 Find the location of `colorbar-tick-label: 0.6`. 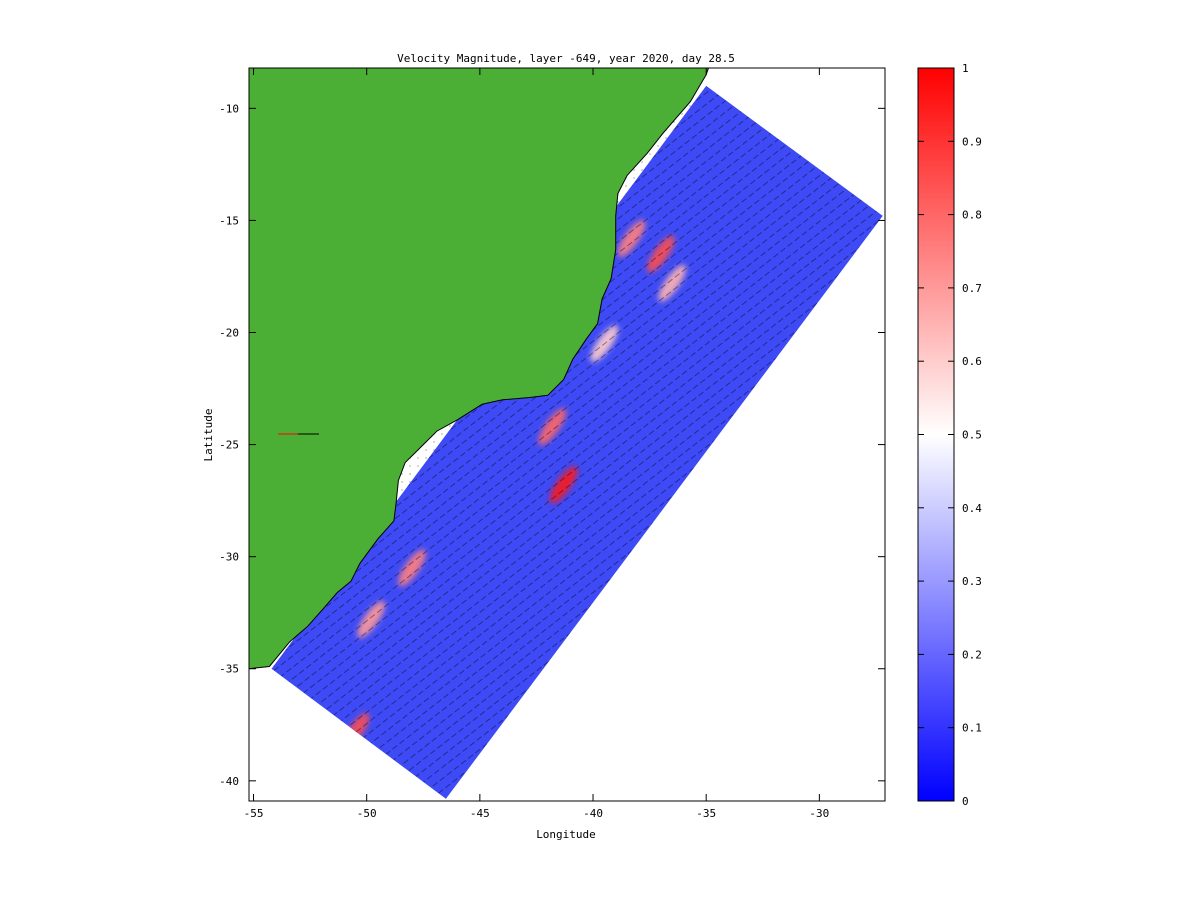

colorbar-tick-label: 0.6 is located at coordinates (972, 361).